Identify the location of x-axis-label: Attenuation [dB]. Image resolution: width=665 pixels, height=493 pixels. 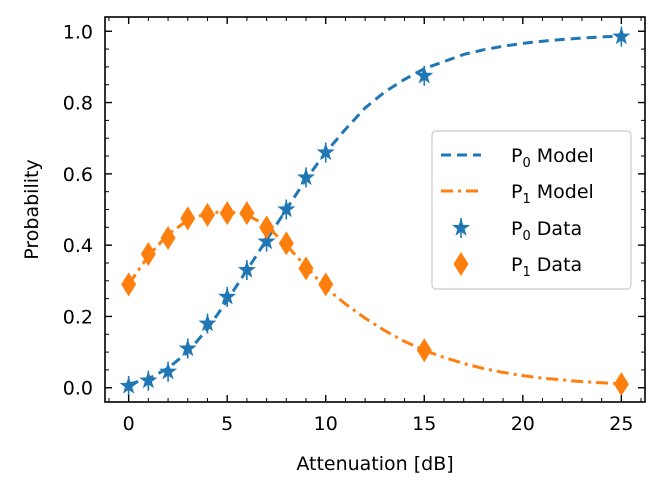
(374, 464).